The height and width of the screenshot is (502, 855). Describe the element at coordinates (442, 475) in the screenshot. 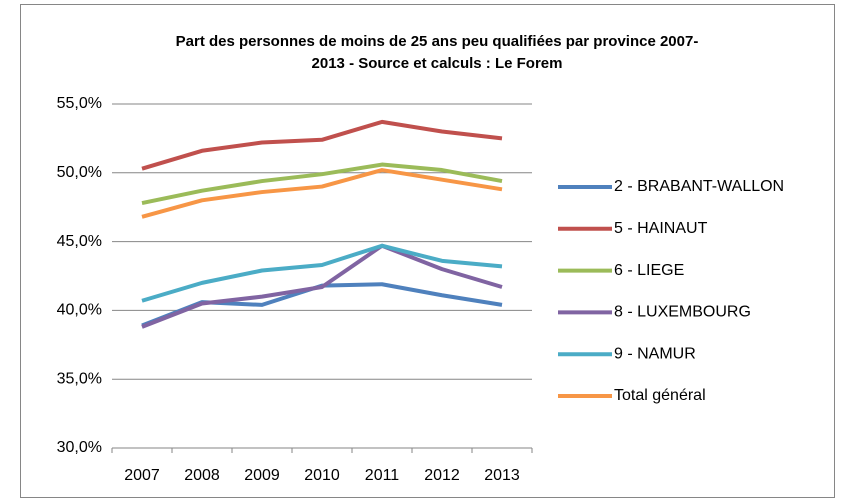

I see `x-tick-label: 2012` at that location.